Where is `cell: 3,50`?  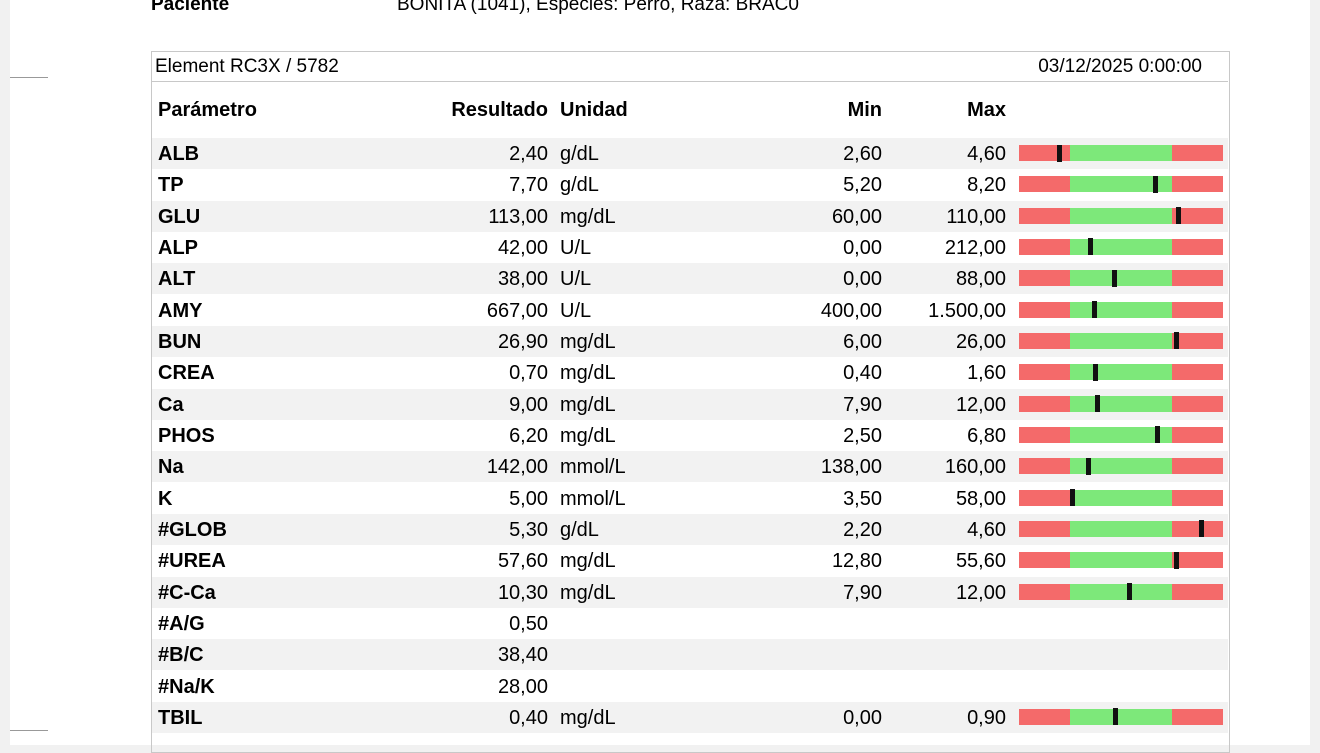 cell: 3,50 is located at coordinates (862, 498).